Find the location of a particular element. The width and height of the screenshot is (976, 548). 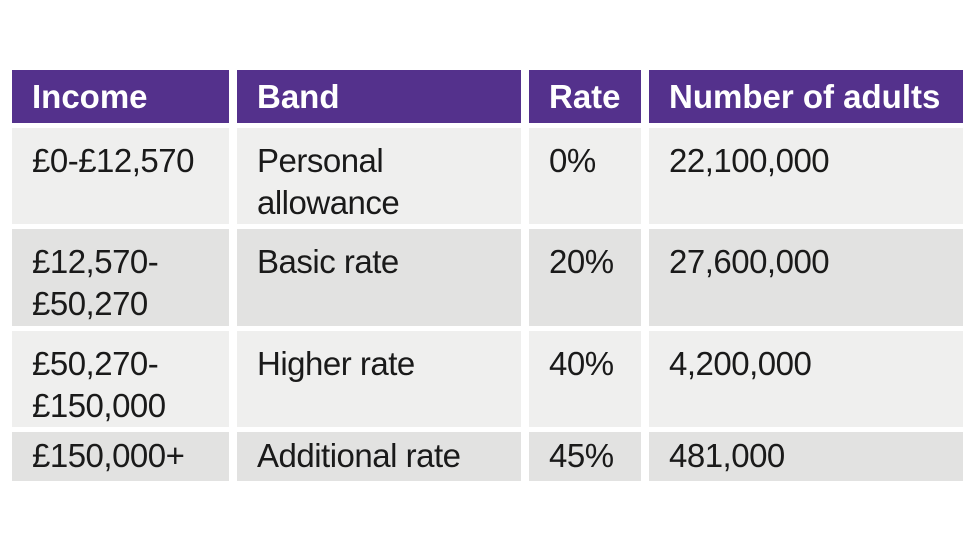

cell-row3-band: Higher rate is located at coordinates (379, 379).